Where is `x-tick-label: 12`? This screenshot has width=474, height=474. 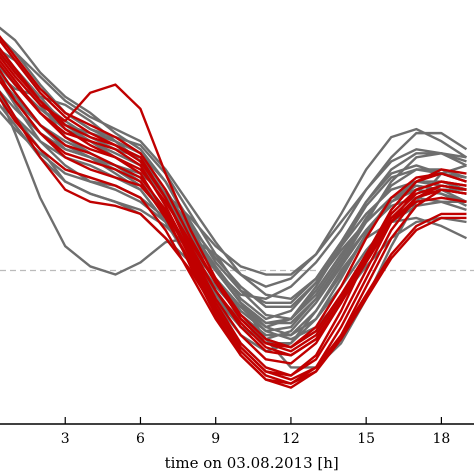
x-tick-label: 12 is located at coordinates (291, 439).